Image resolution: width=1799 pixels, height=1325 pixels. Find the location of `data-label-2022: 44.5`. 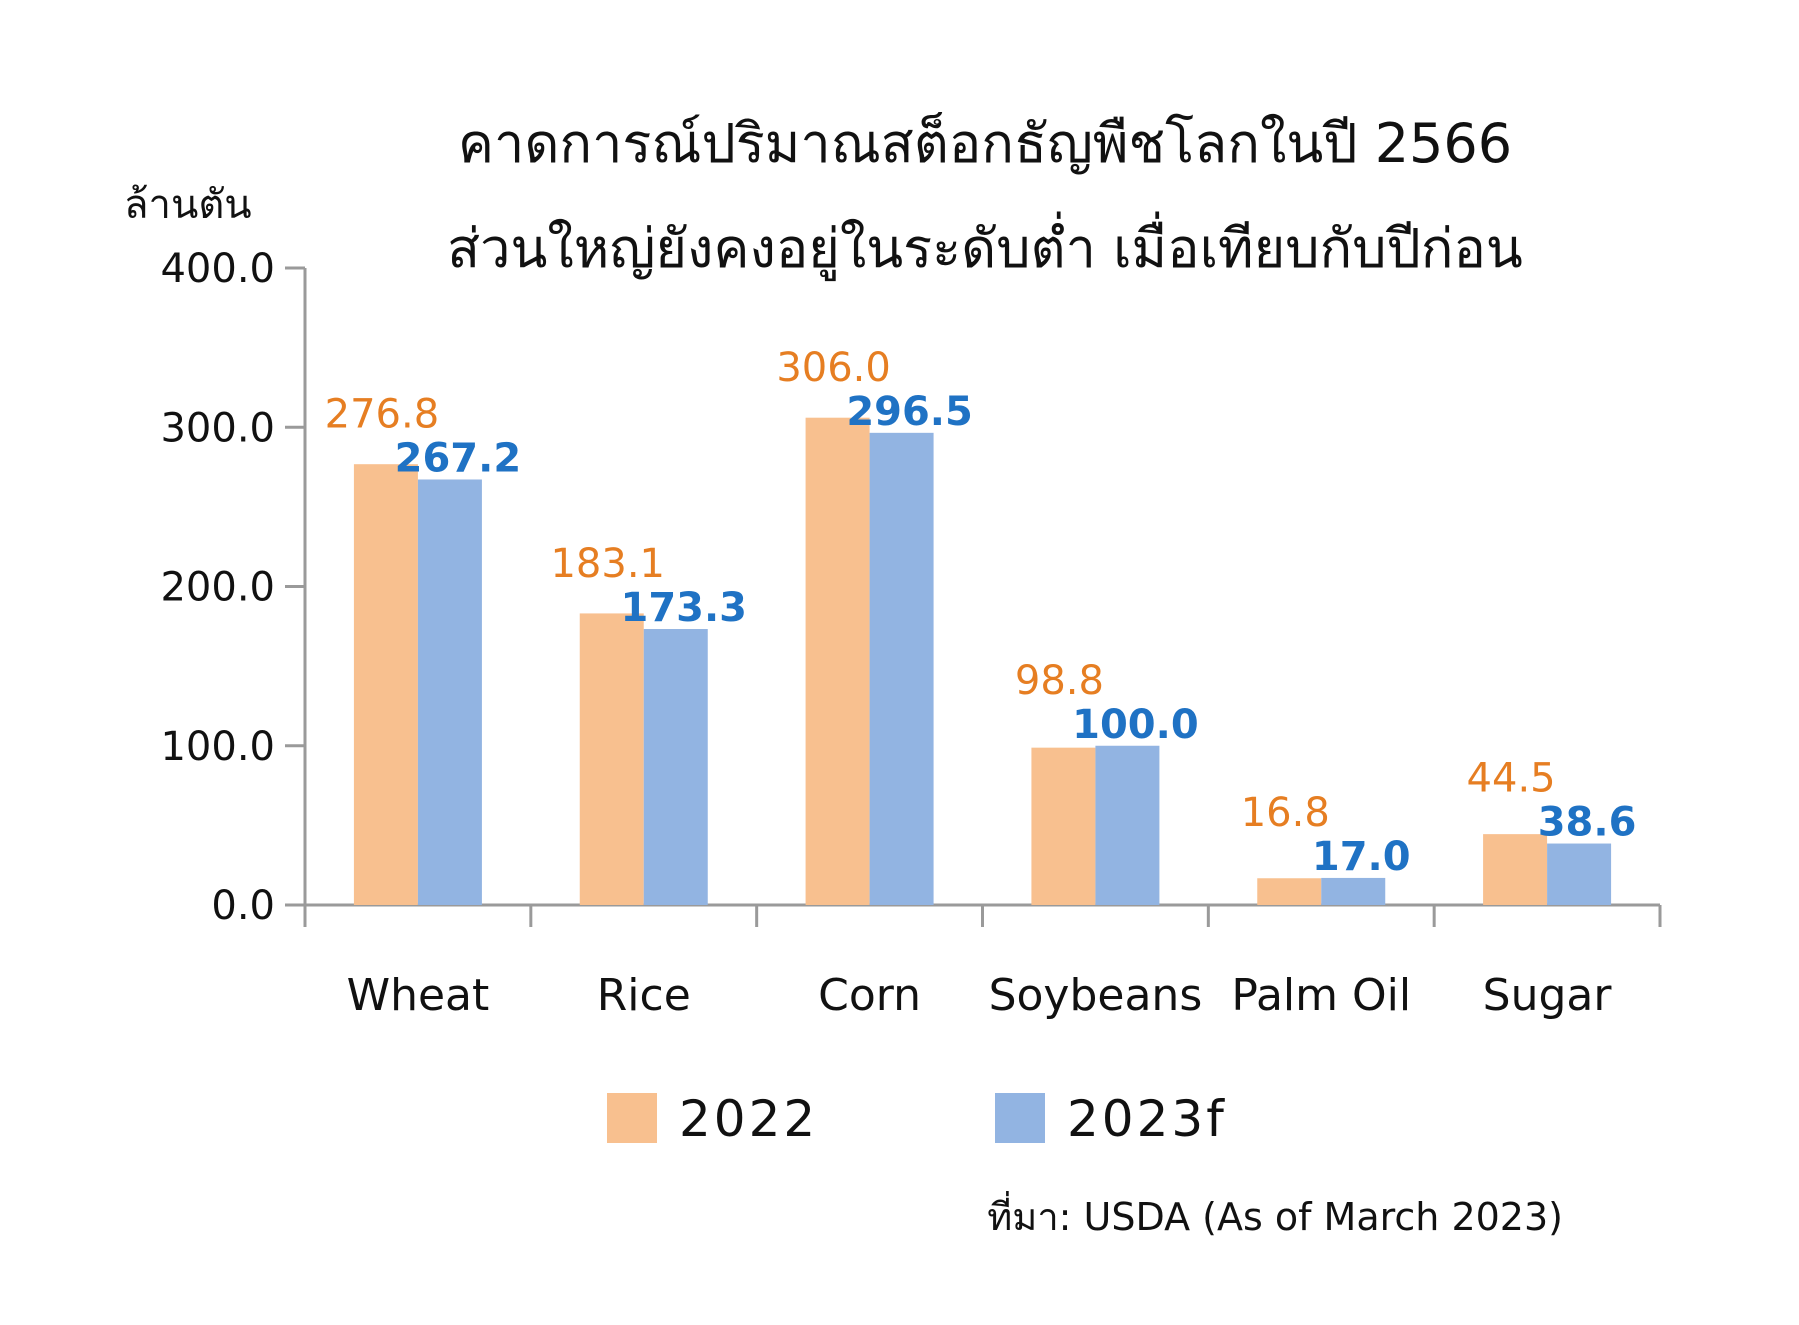

data-label-2022: 44.5 is located at coordinates (1511, 779).